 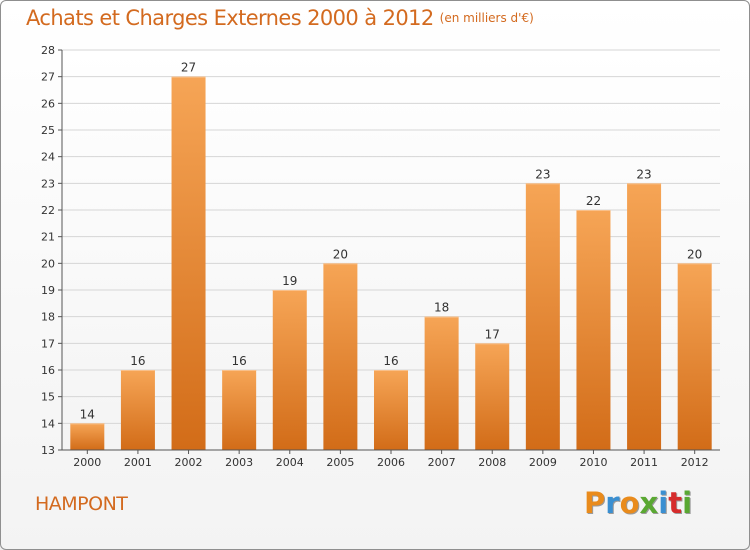 I want to click on y-tick-label: 21, so click(x=48, y=237).